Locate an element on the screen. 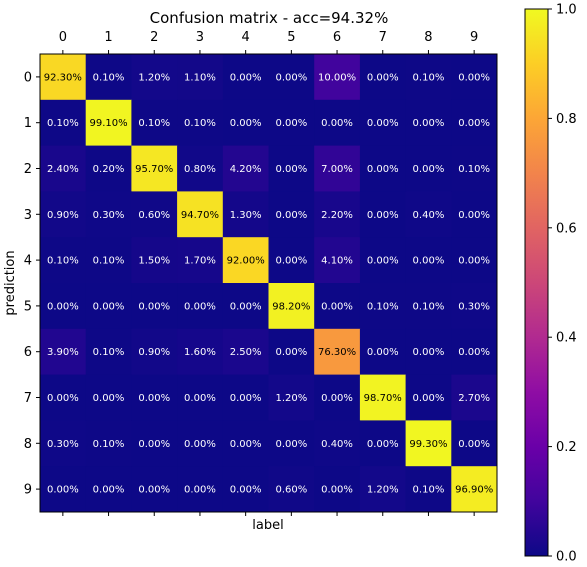 The height and width of the screenshot is (567, 587). cell-value-label: 4.10% is located at coordinates (337, 261).